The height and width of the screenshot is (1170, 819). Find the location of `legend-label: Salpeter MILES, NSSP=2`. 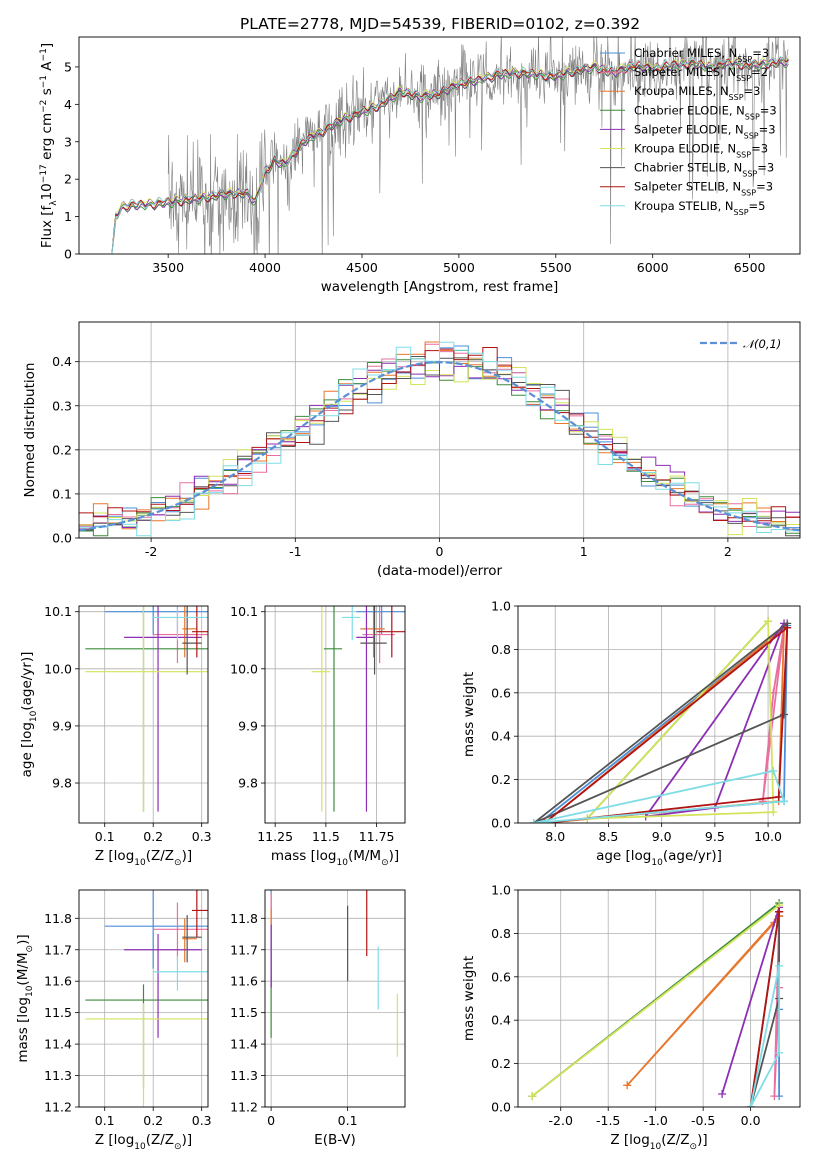

legend-label: Salpeter MILES, NSSP=2 is located at coordinates (701, 74).